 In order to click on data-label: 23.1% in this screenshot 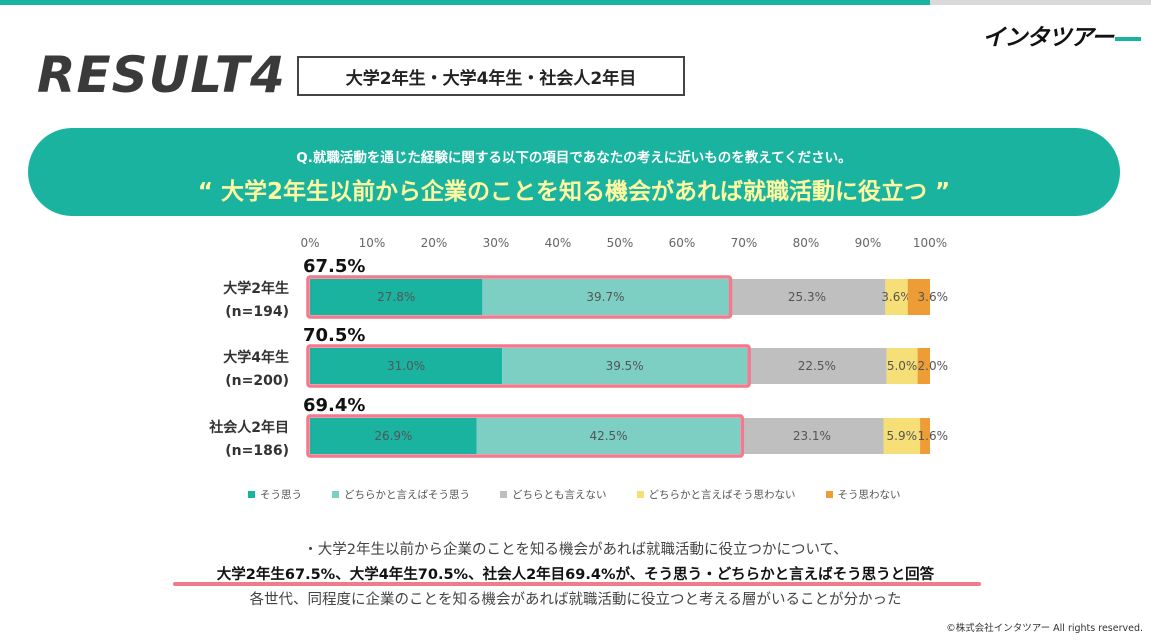, I will do `click(812, 436)`.